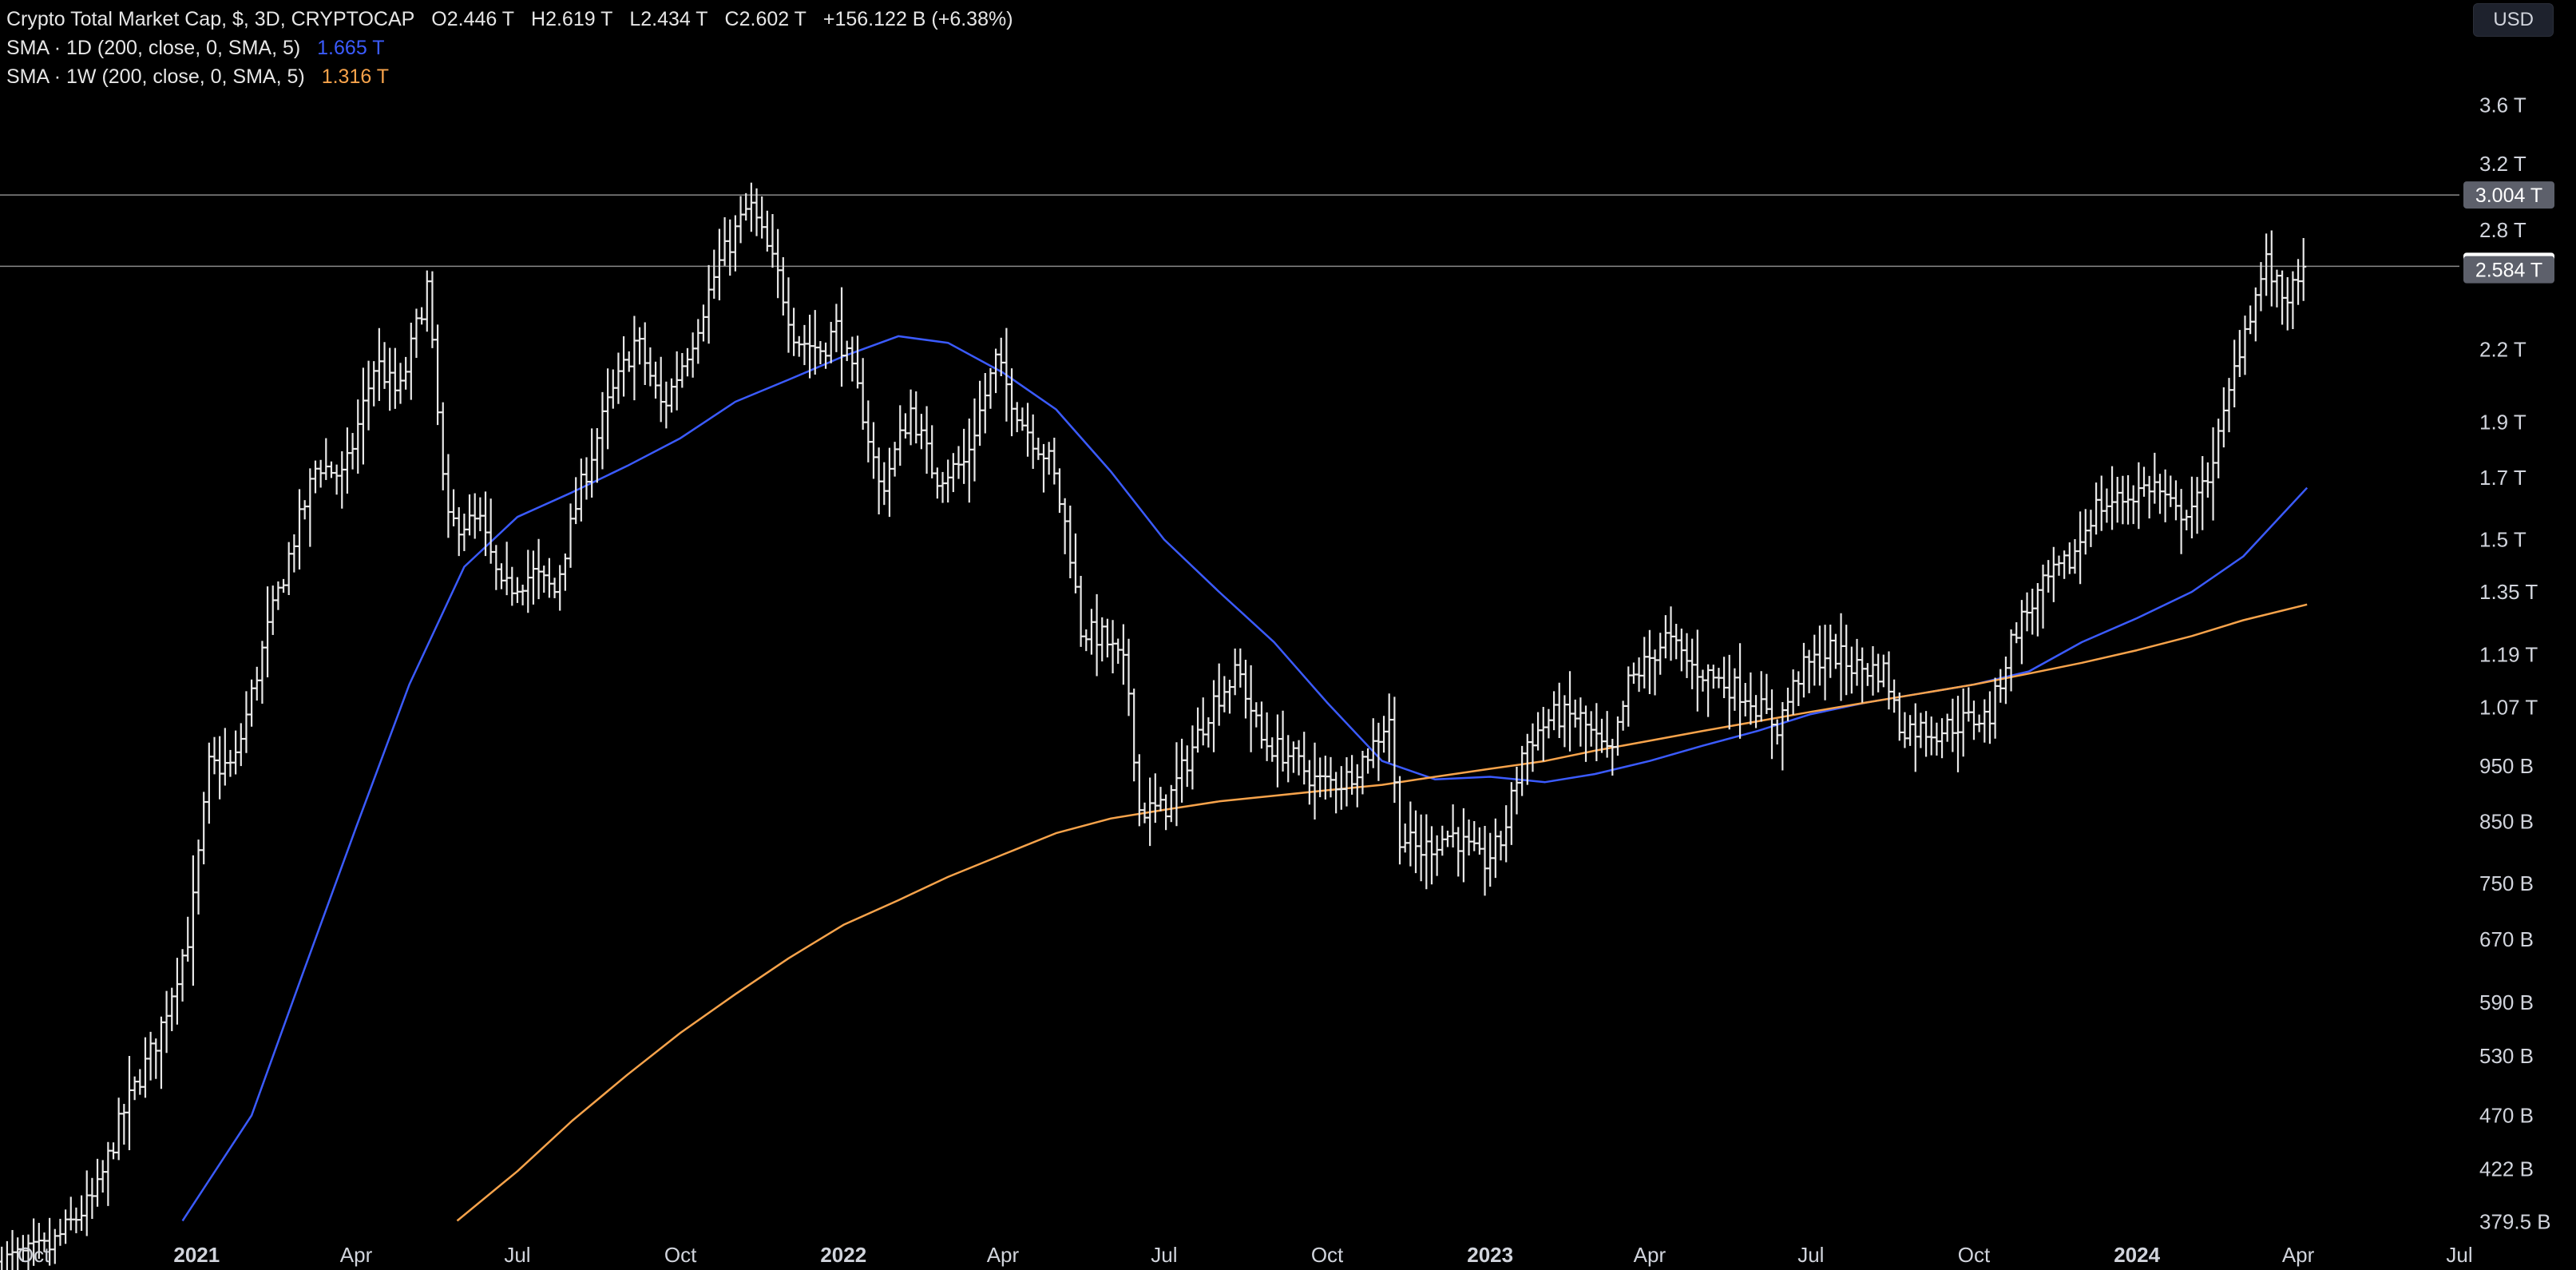  I want to click on legend-sma1-row: SMA · 1D (200, close, 0, SMA, 5) 1.665 T, so click(509, 48).